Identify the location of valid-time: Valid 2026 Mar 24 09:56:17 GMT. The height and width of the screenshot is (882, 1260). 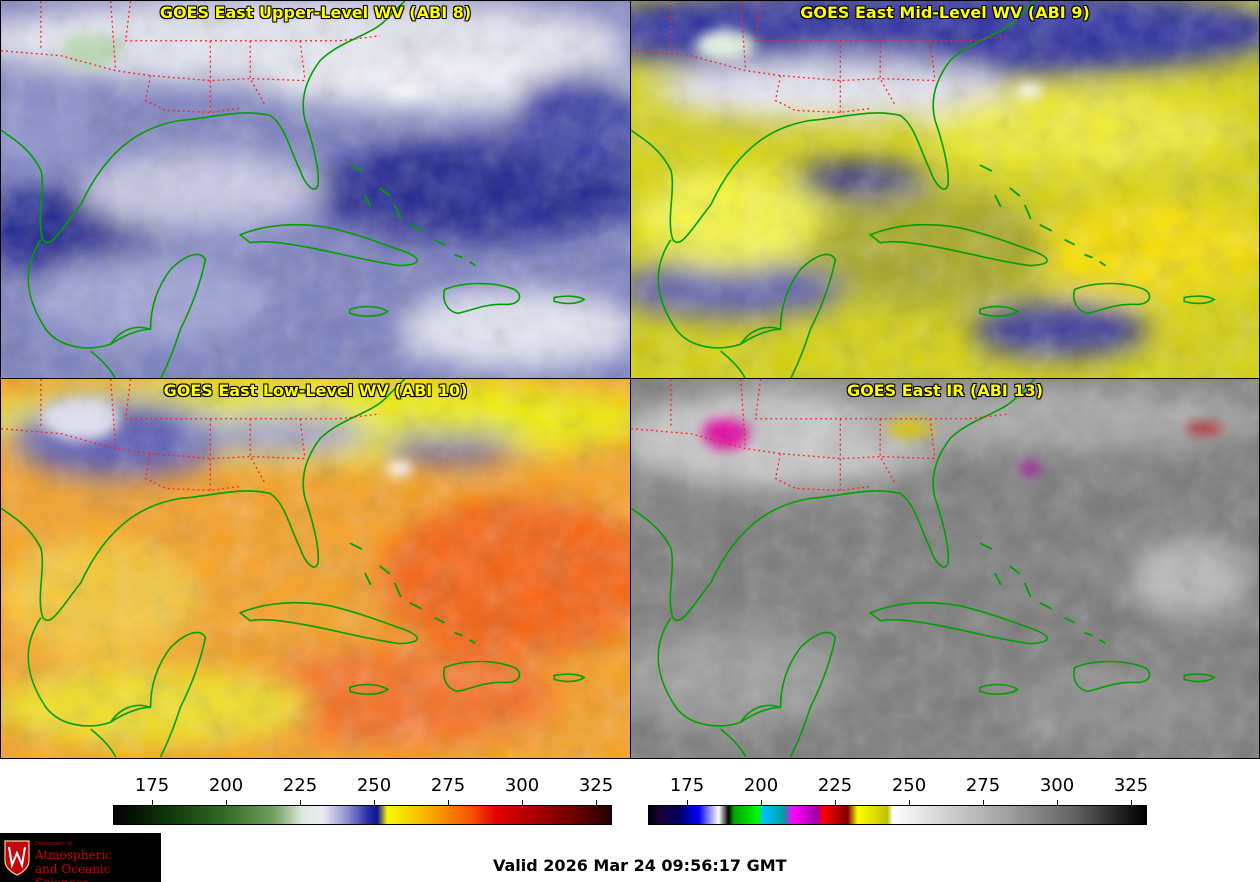
(640, 865).